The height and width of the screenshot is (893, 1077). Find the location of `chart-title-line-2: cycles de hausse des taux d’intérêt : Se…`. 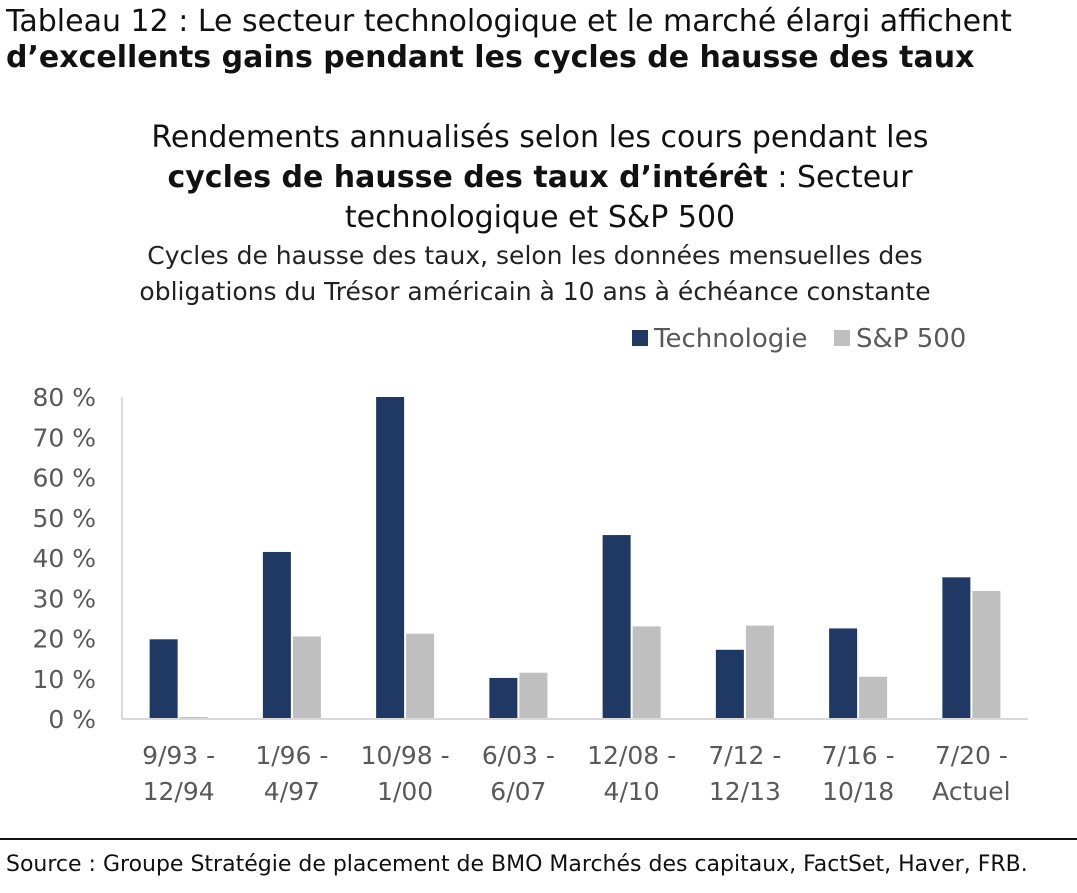

chart-title-line-2: cycles de hausse des taux d’intérêt : Se… is located at coordinates (540, 178).